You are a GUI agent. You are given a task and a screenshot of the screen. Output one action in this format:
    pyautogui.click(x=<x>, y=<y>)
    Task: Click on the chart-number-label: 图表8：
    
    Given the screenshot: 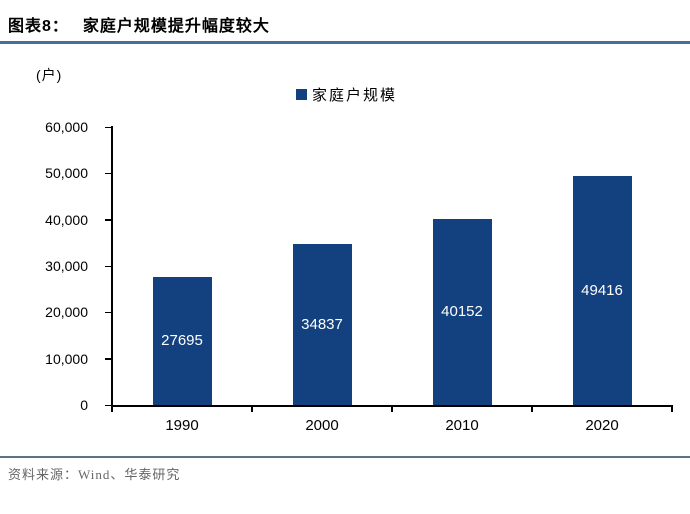 What is the action you would take?
    pyautogui.click(x=38, y=26)
    